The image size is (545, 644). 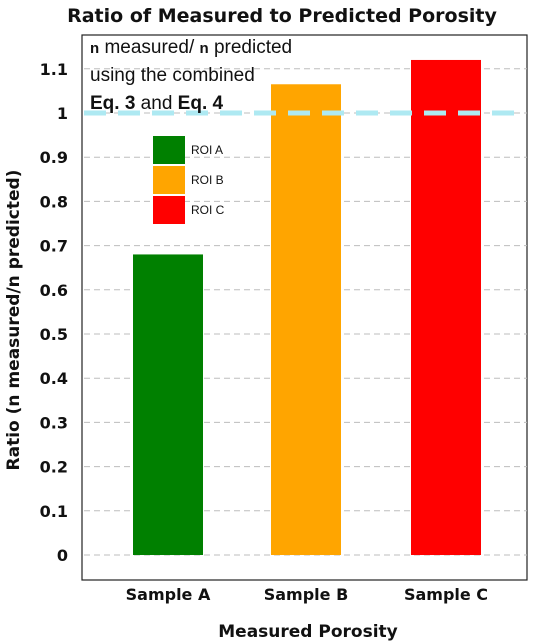 What do you see at coordinates (62, 113) in the screenshot?
I see `y-tick-label-10: 1` at bounding box center [62, 113].